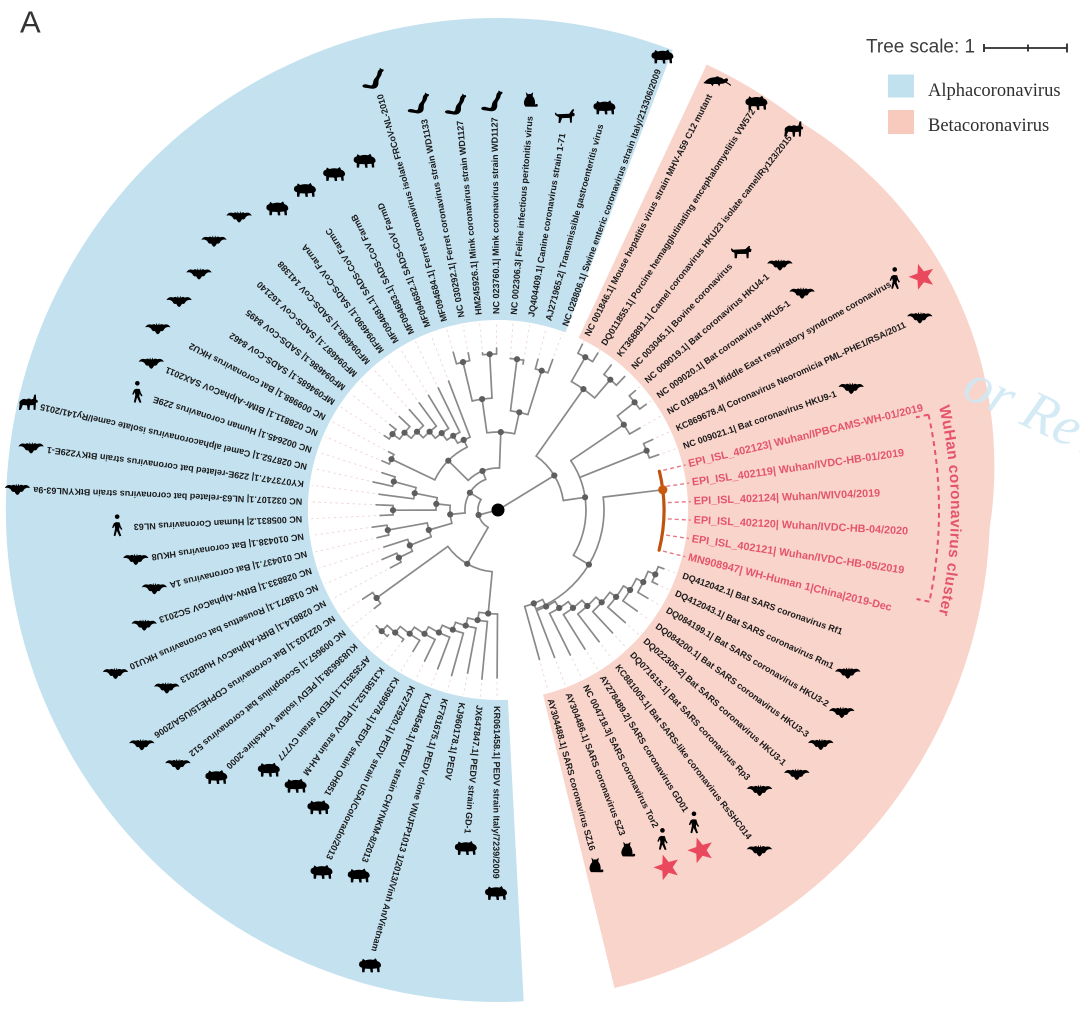 The height and width of the screenshot is (1013, 1080). What do you see at coordinates (496, 792) in the screenshot?
I see `svg-text:KR061458.1| PEDV strain Italy/: KR061458.1| PEDV strain Italy/7239/2009` at bounding box center [496, 792].